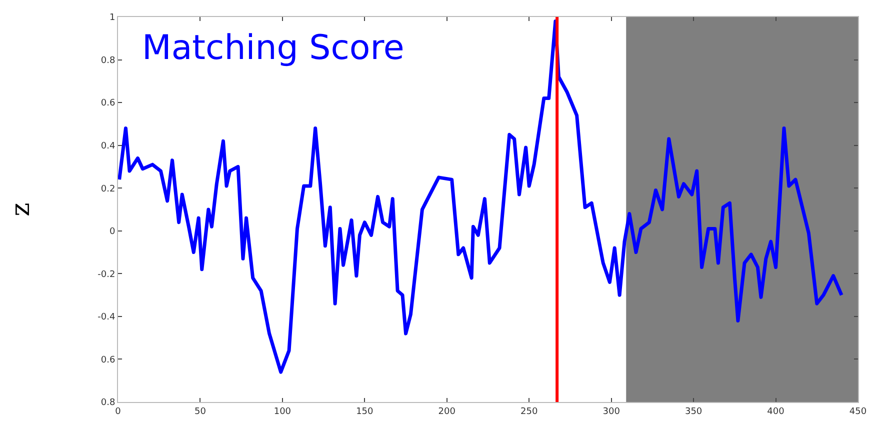  I want to click on y-tick-label: 0, so click(112, 232).